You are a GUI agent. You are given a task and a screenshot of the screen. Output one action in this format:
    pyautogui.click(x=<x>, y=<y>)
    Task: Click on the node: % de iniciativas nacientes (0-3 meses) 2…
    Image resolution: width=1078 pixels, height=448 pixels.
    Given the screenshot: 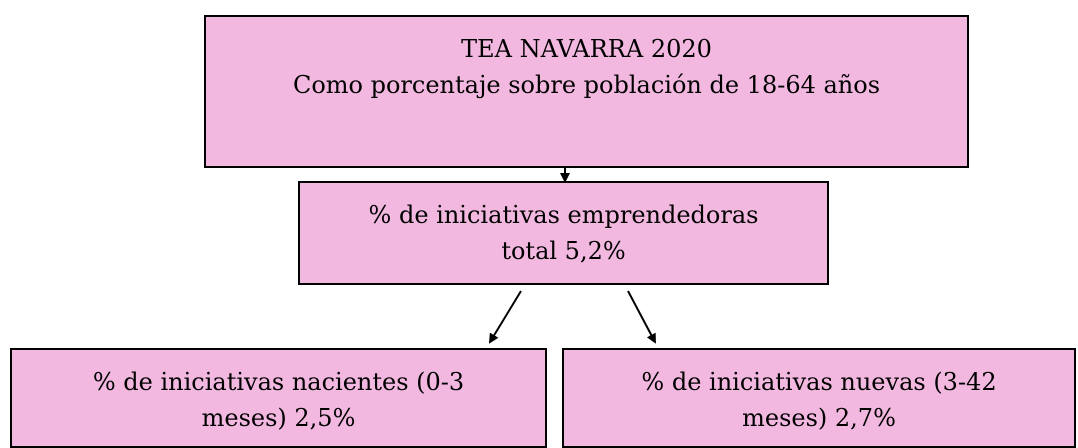 What is the action you would take?
    pyautogui.click(x=278, y=398)
    